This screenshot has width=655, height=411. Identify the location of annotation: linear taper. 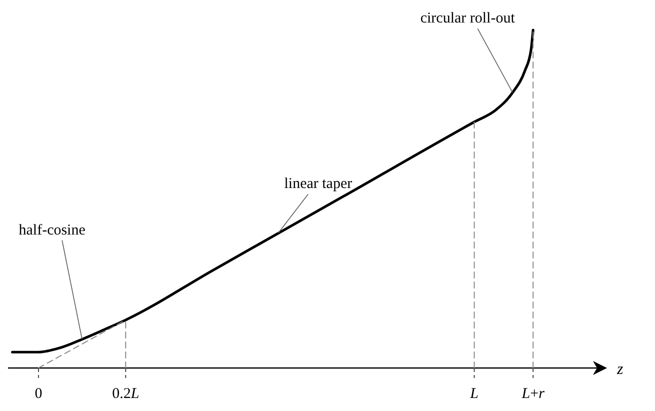
(318, 184).